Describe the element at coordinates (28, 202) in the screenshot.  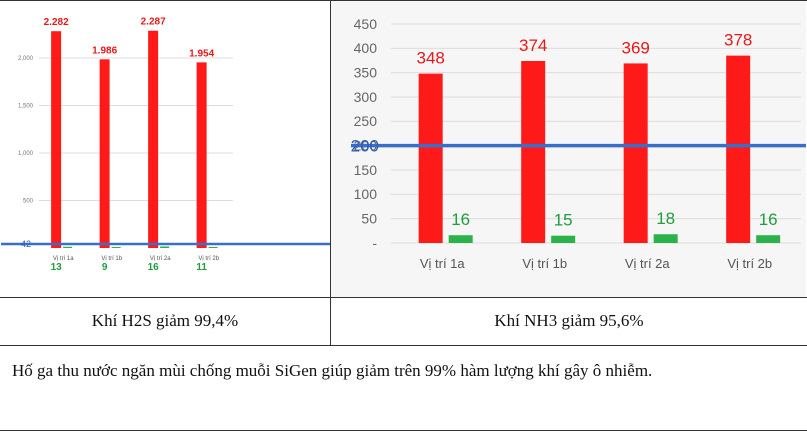
I see `y-tick-label: 500` at that location.